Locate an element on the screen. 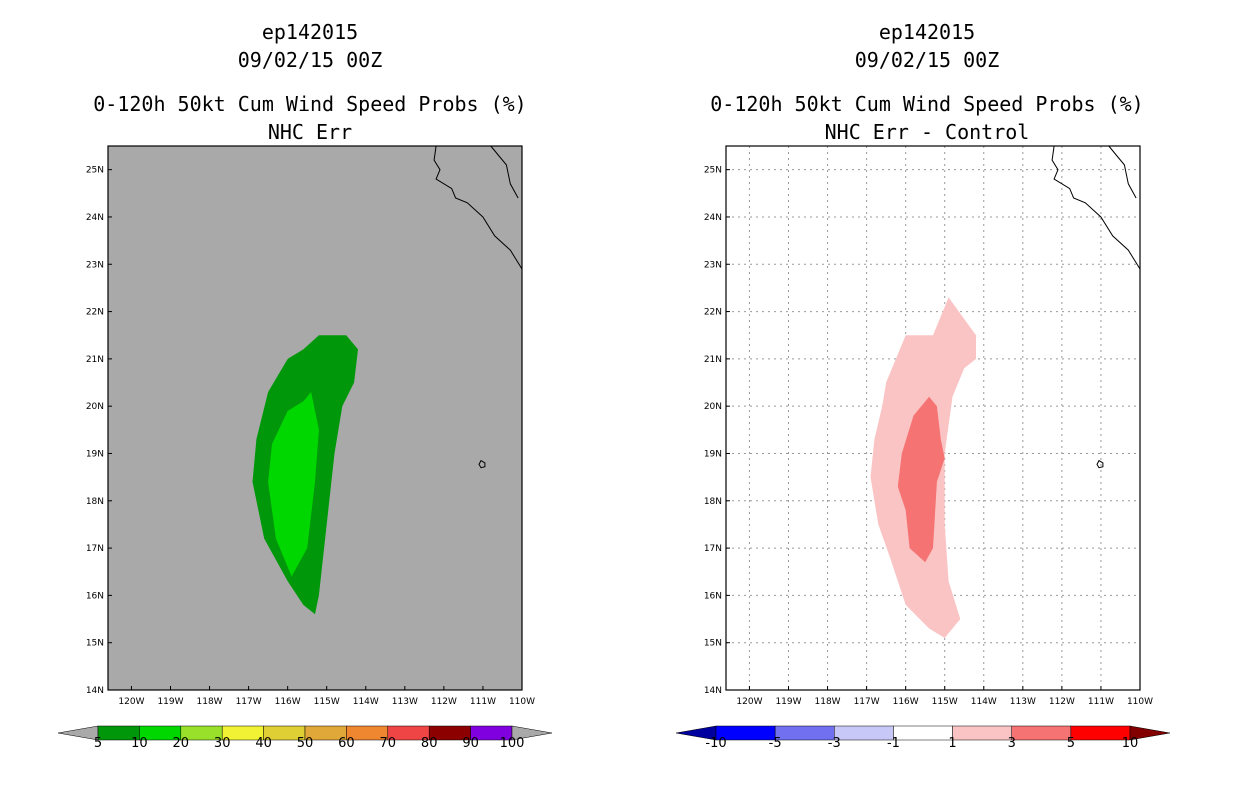 This screenshot has width=1236, height=800. colorbar-label: 40 is located at coordinates (263, 743).